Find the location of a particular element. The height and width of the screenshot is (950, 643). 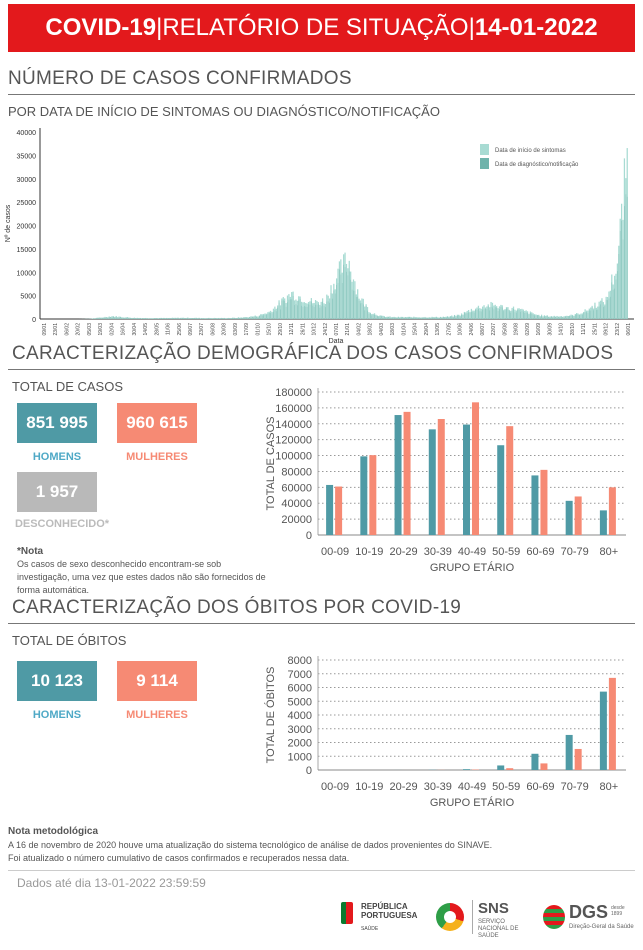

x-tick-label: 05/03 is located at coordinates (90, 329).